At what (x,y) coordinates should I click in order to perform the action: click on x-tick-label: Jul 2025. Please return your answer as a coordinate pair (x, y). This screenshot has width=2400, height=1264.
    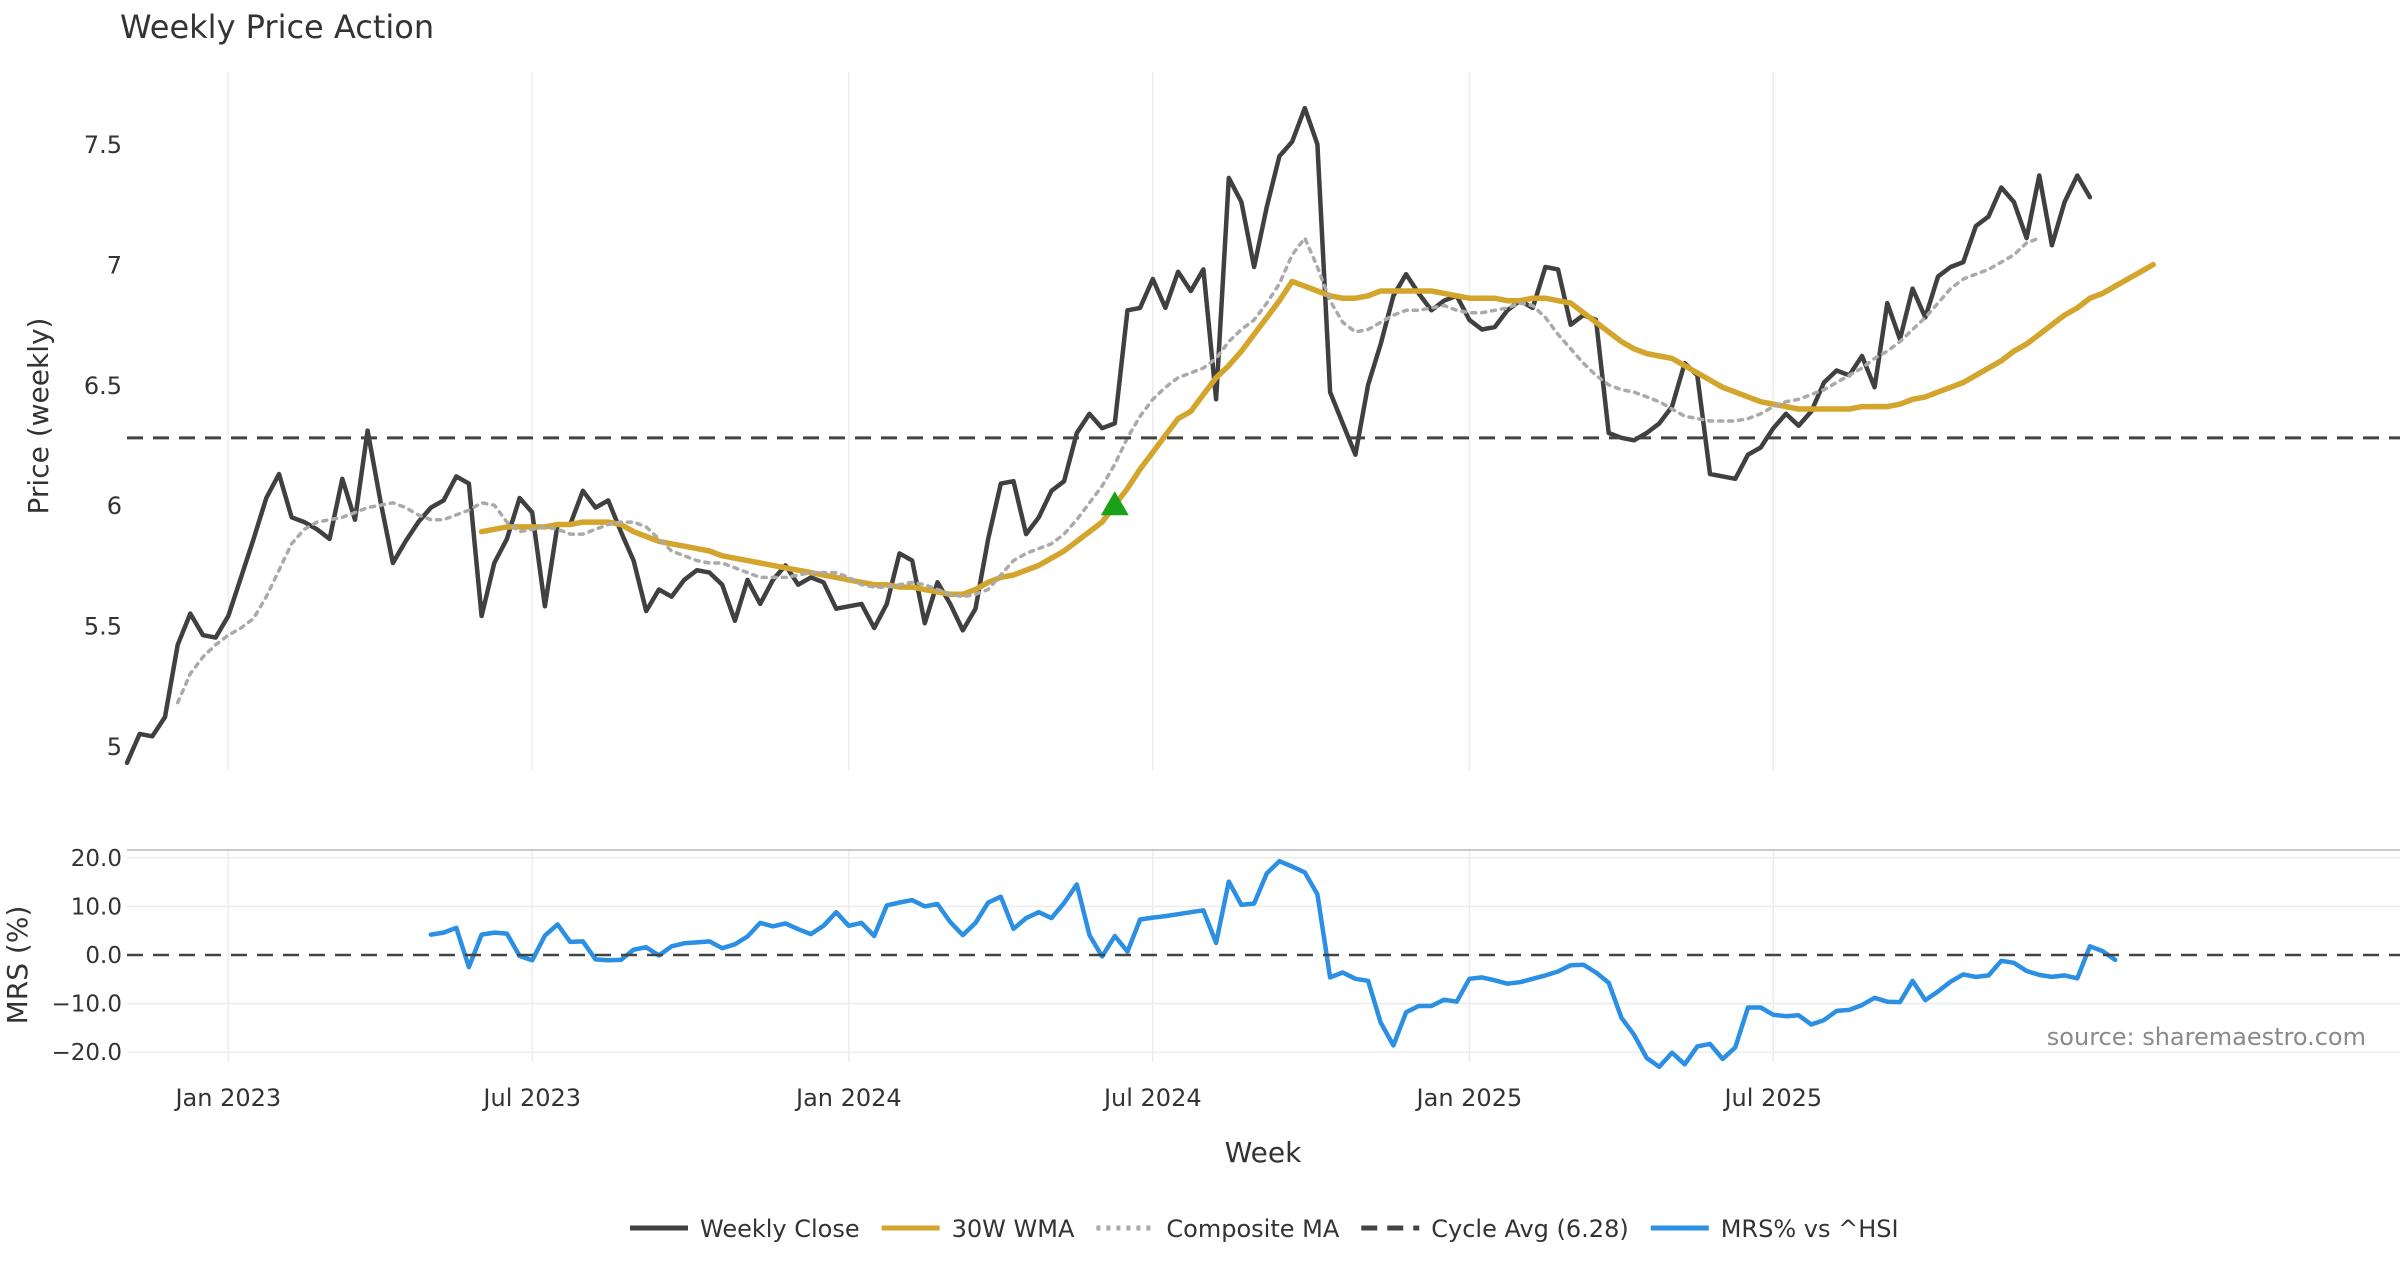
    Looking at the image, I should click on (1772, 1098).